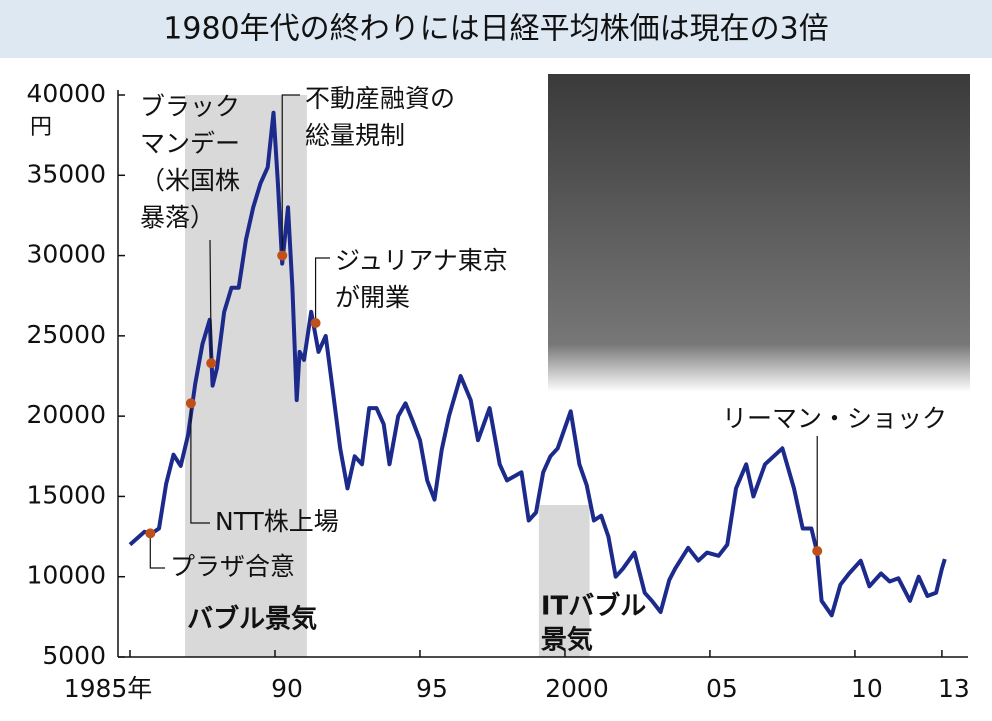 The width and height of the screenshot is (992, 721). Describe the element at coordinates (567, 640) in the screenshot. I see `period-label: 景気` at that location.